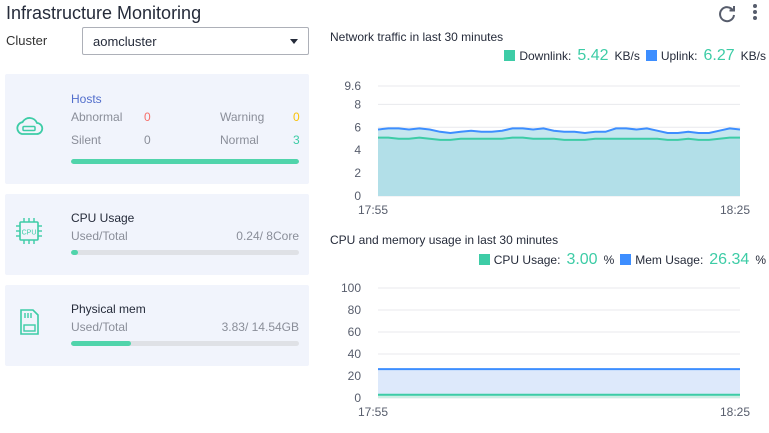  What do you see at coordinates (147, 140) in the screenshot?
I see `silent-count: 0` at bounding box center [147, 140].